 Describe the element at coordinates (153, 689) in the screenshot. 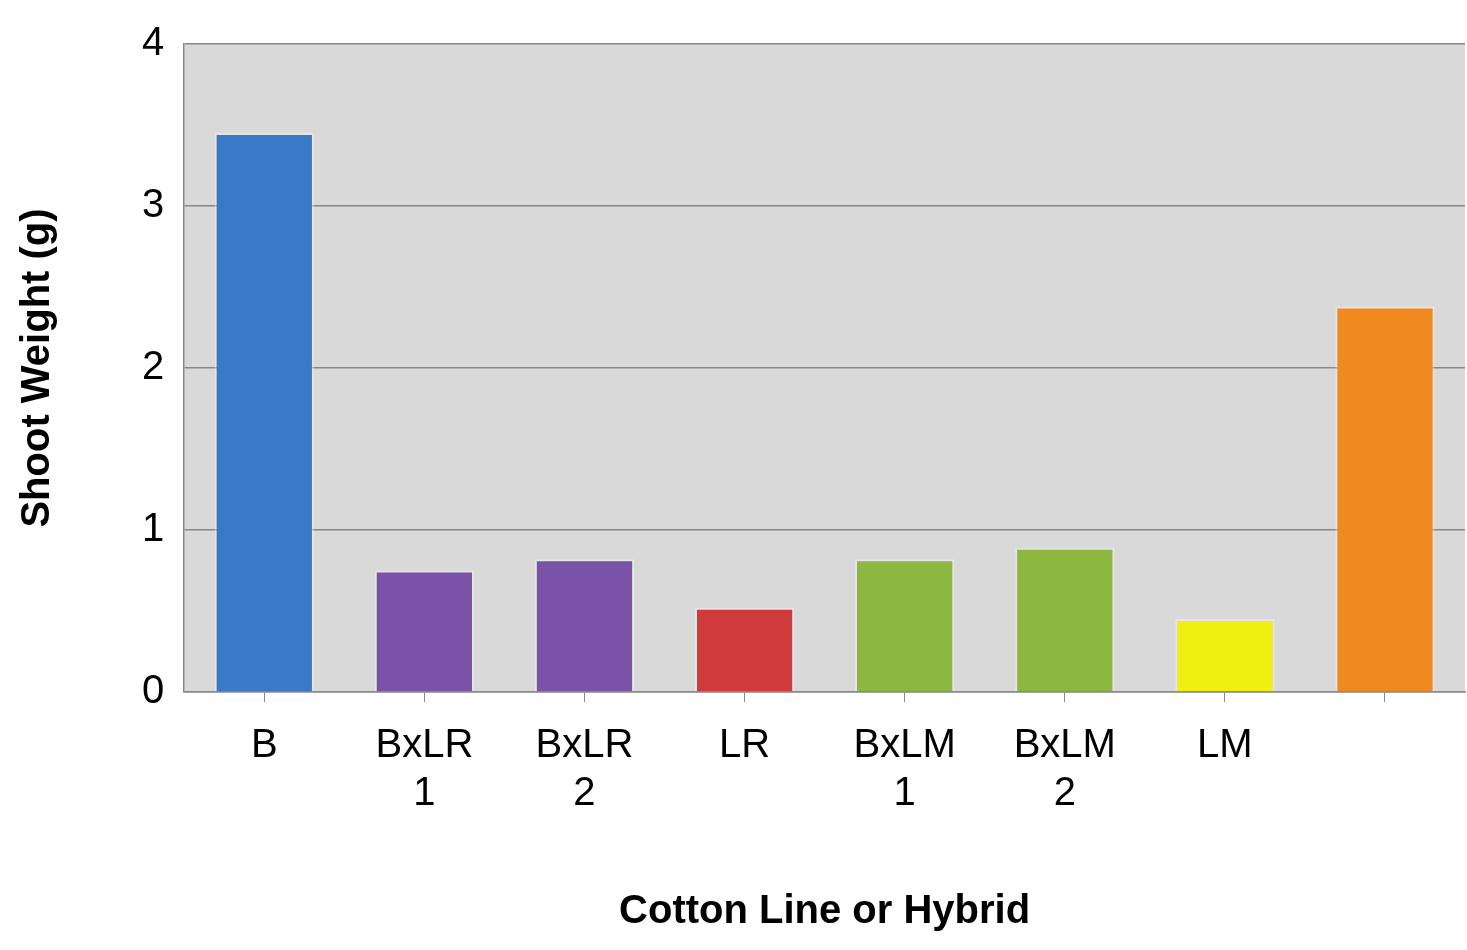

I see `y-tick-label: 0` at that location.